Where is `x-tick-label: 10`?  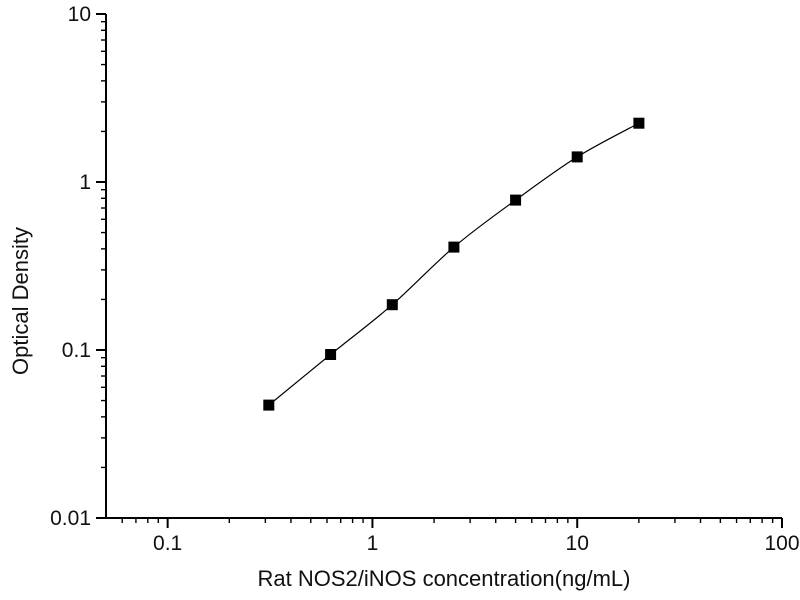
x-tick-label: 10 is located at coordinates (577, 543).